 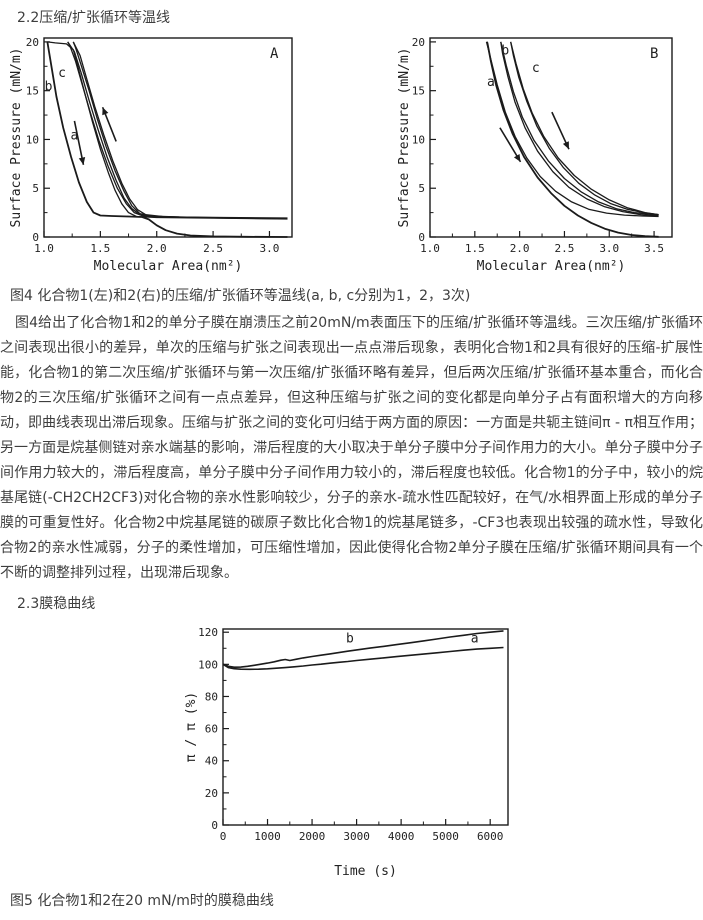 I want to click on x-tick-label: 1000, so click(x=267, y=836).